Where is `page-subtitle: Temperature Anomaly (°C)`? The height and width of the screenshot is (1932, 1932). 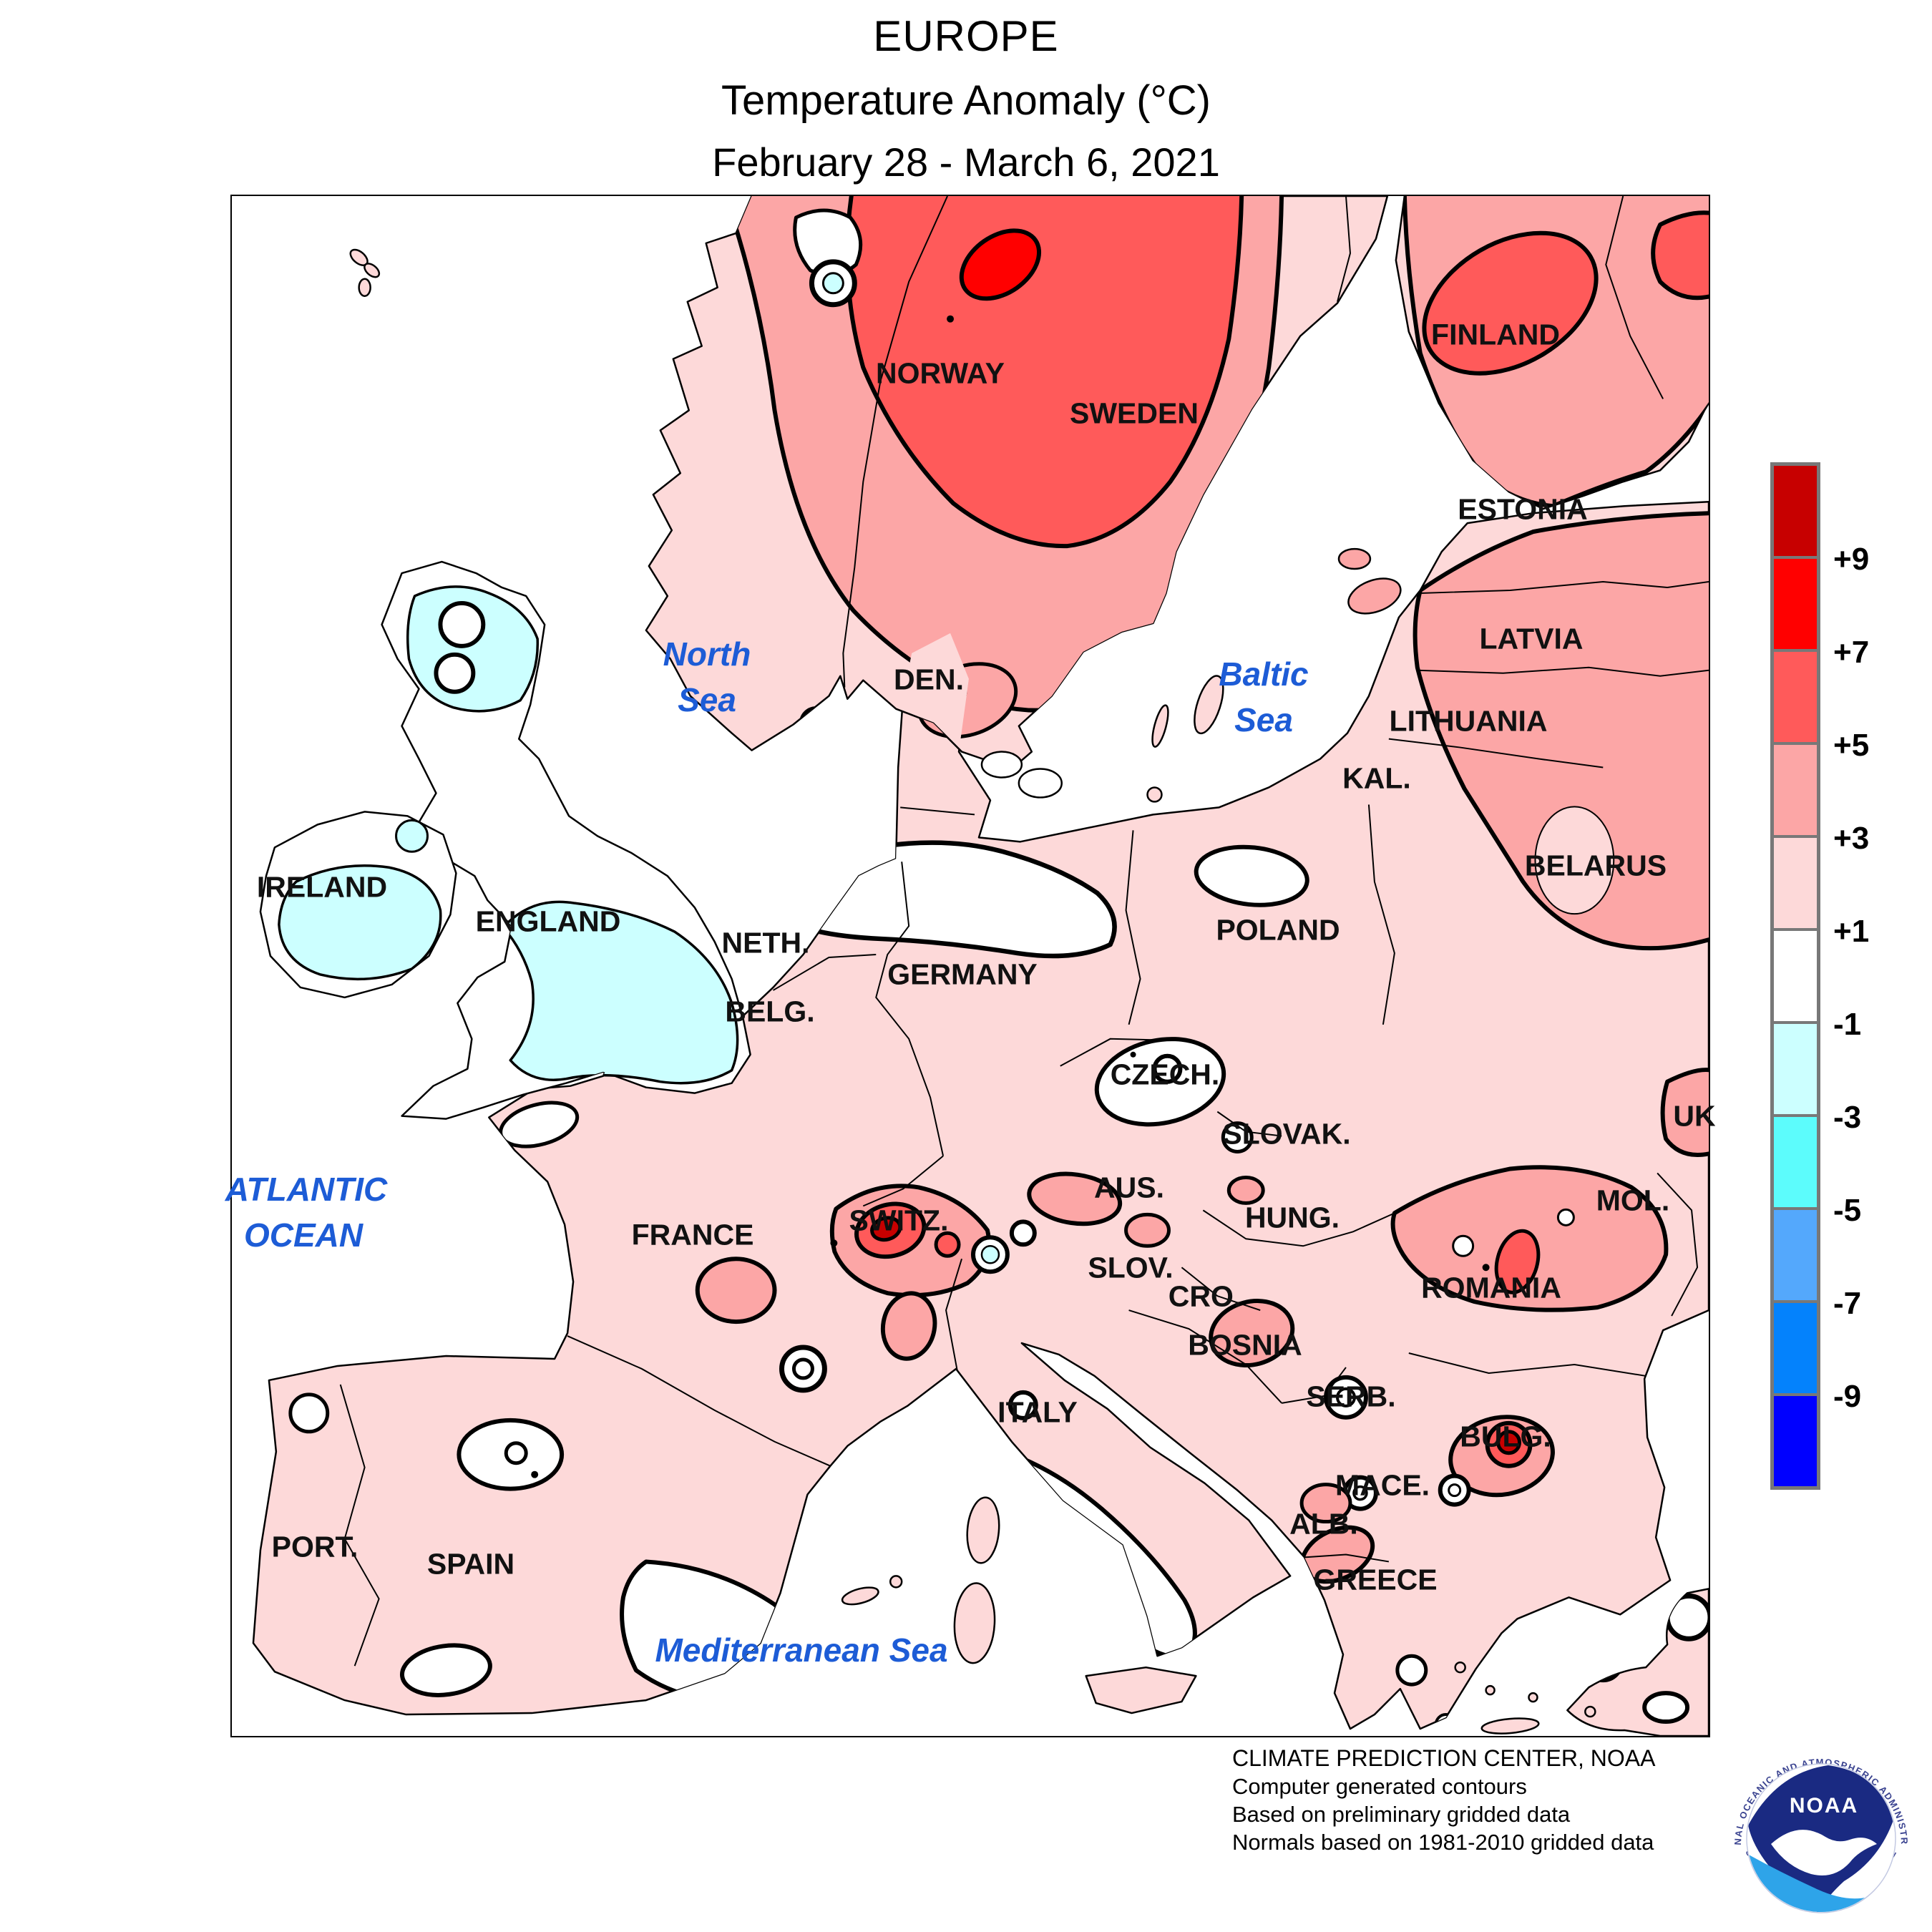 page-subtitle: Temperature Anomaly (°C) is located at coordinates (966, 100).